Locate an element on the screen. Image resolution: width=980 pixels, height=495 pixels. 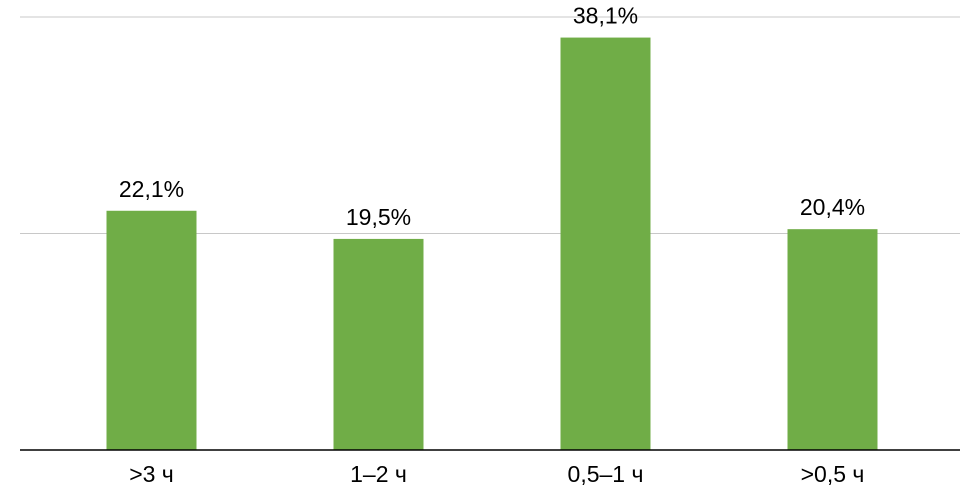
x-tick-label: 1–2 ч is located at coordinates (378, 474).